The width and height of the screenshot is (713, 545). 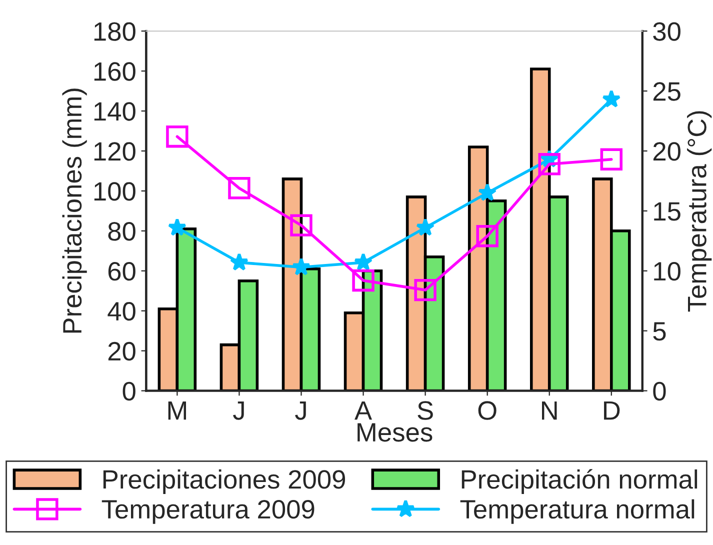 I want to click on y-tick-label: 20, so click(x=122, y=351).